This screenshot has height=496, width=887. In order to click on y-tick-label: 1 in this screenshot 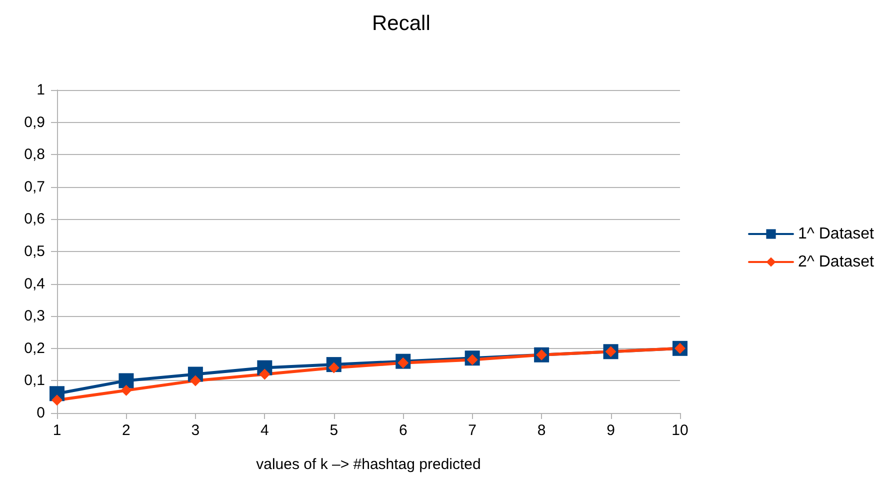, I will do `click(40, 90)`.